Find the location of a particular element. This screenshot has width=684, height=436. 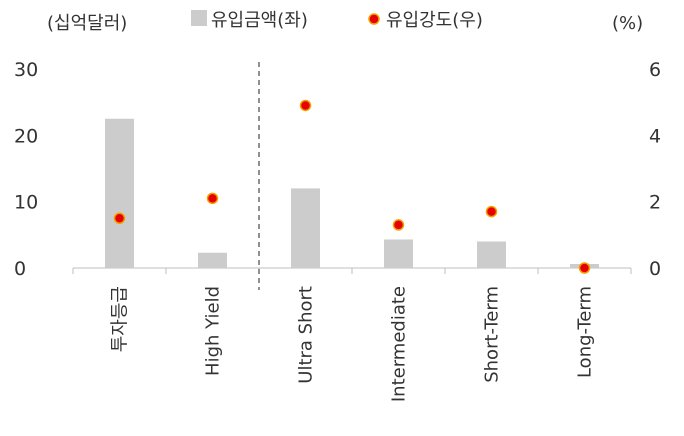

legend-marker-label: 유입강도(우) is located at coordinates (434, 20).